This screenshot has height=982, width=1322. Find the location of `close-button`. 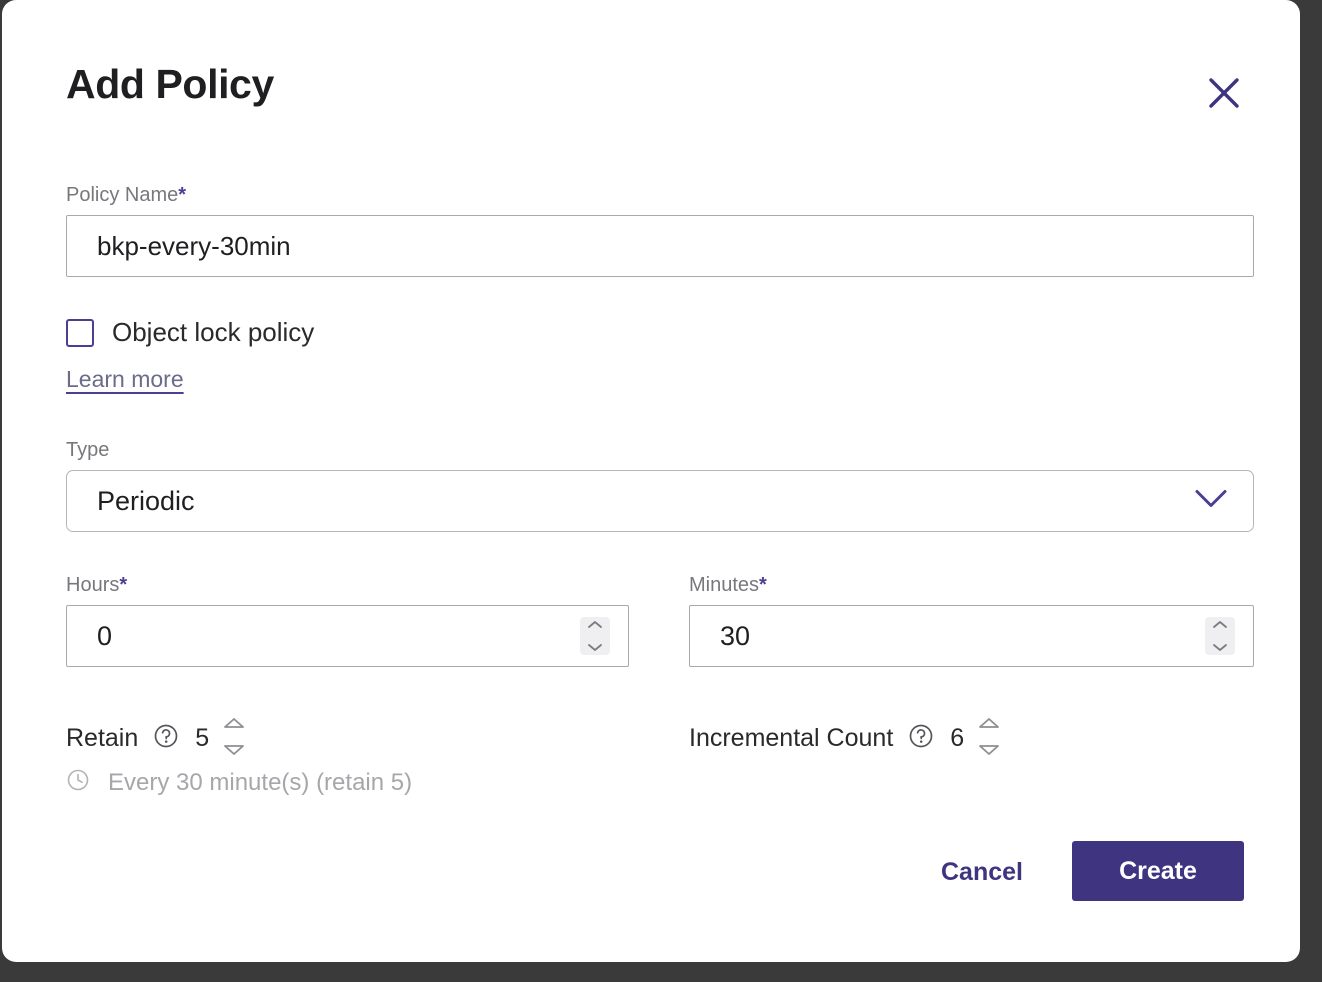

close-button is located at coordinates (1224, 94).